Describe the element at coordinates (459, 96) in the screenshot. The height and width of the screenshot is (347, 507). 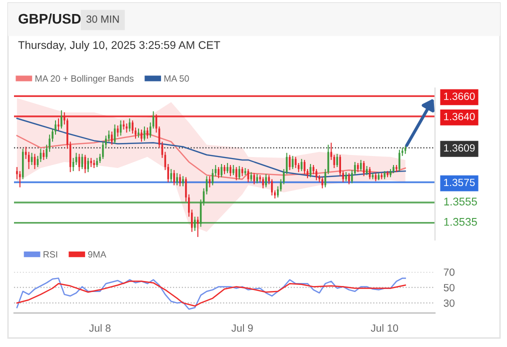
I see `y-tick-label: 1.3660` at that location.